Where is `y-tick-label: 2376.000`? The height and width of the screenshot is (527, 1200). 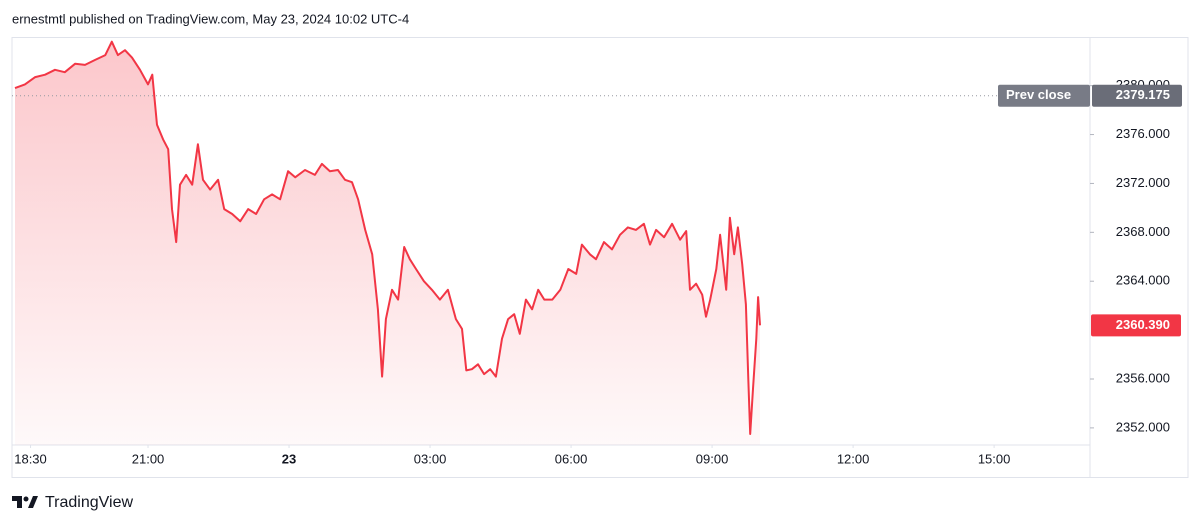 y-tick-label: 2376.000 is located at coordinates (1143, 133).